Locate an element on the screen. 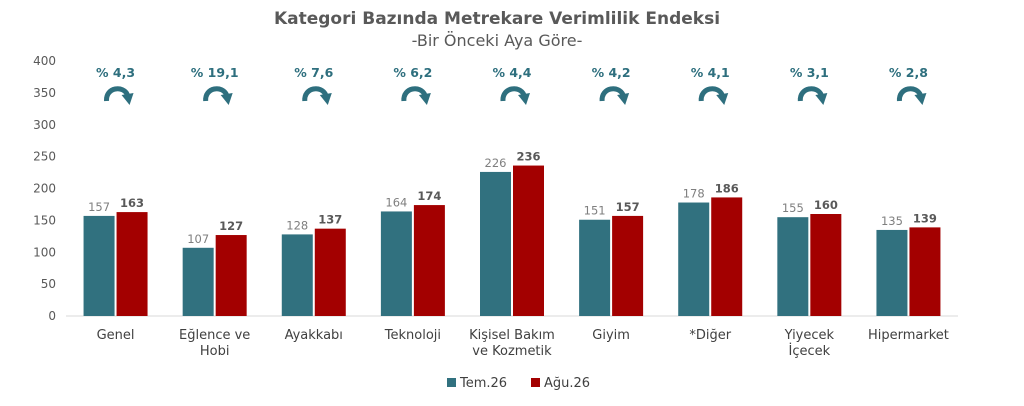 The image size is (1024, 406). change-label: % 4,4 is located at coordinates (511, 72).